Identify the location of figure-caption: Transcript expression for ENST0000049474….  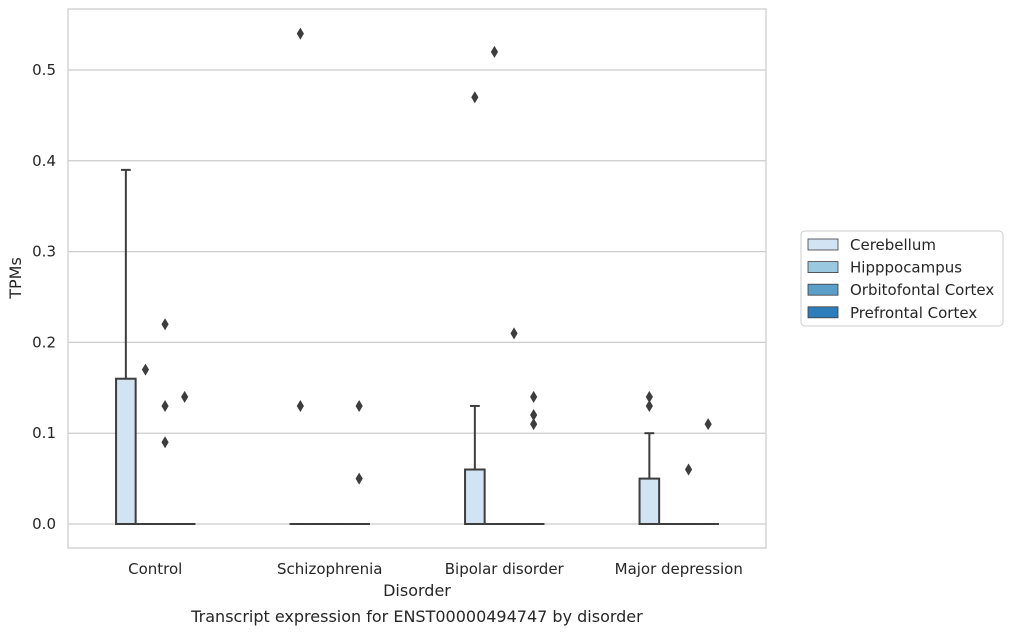
(416, 616).